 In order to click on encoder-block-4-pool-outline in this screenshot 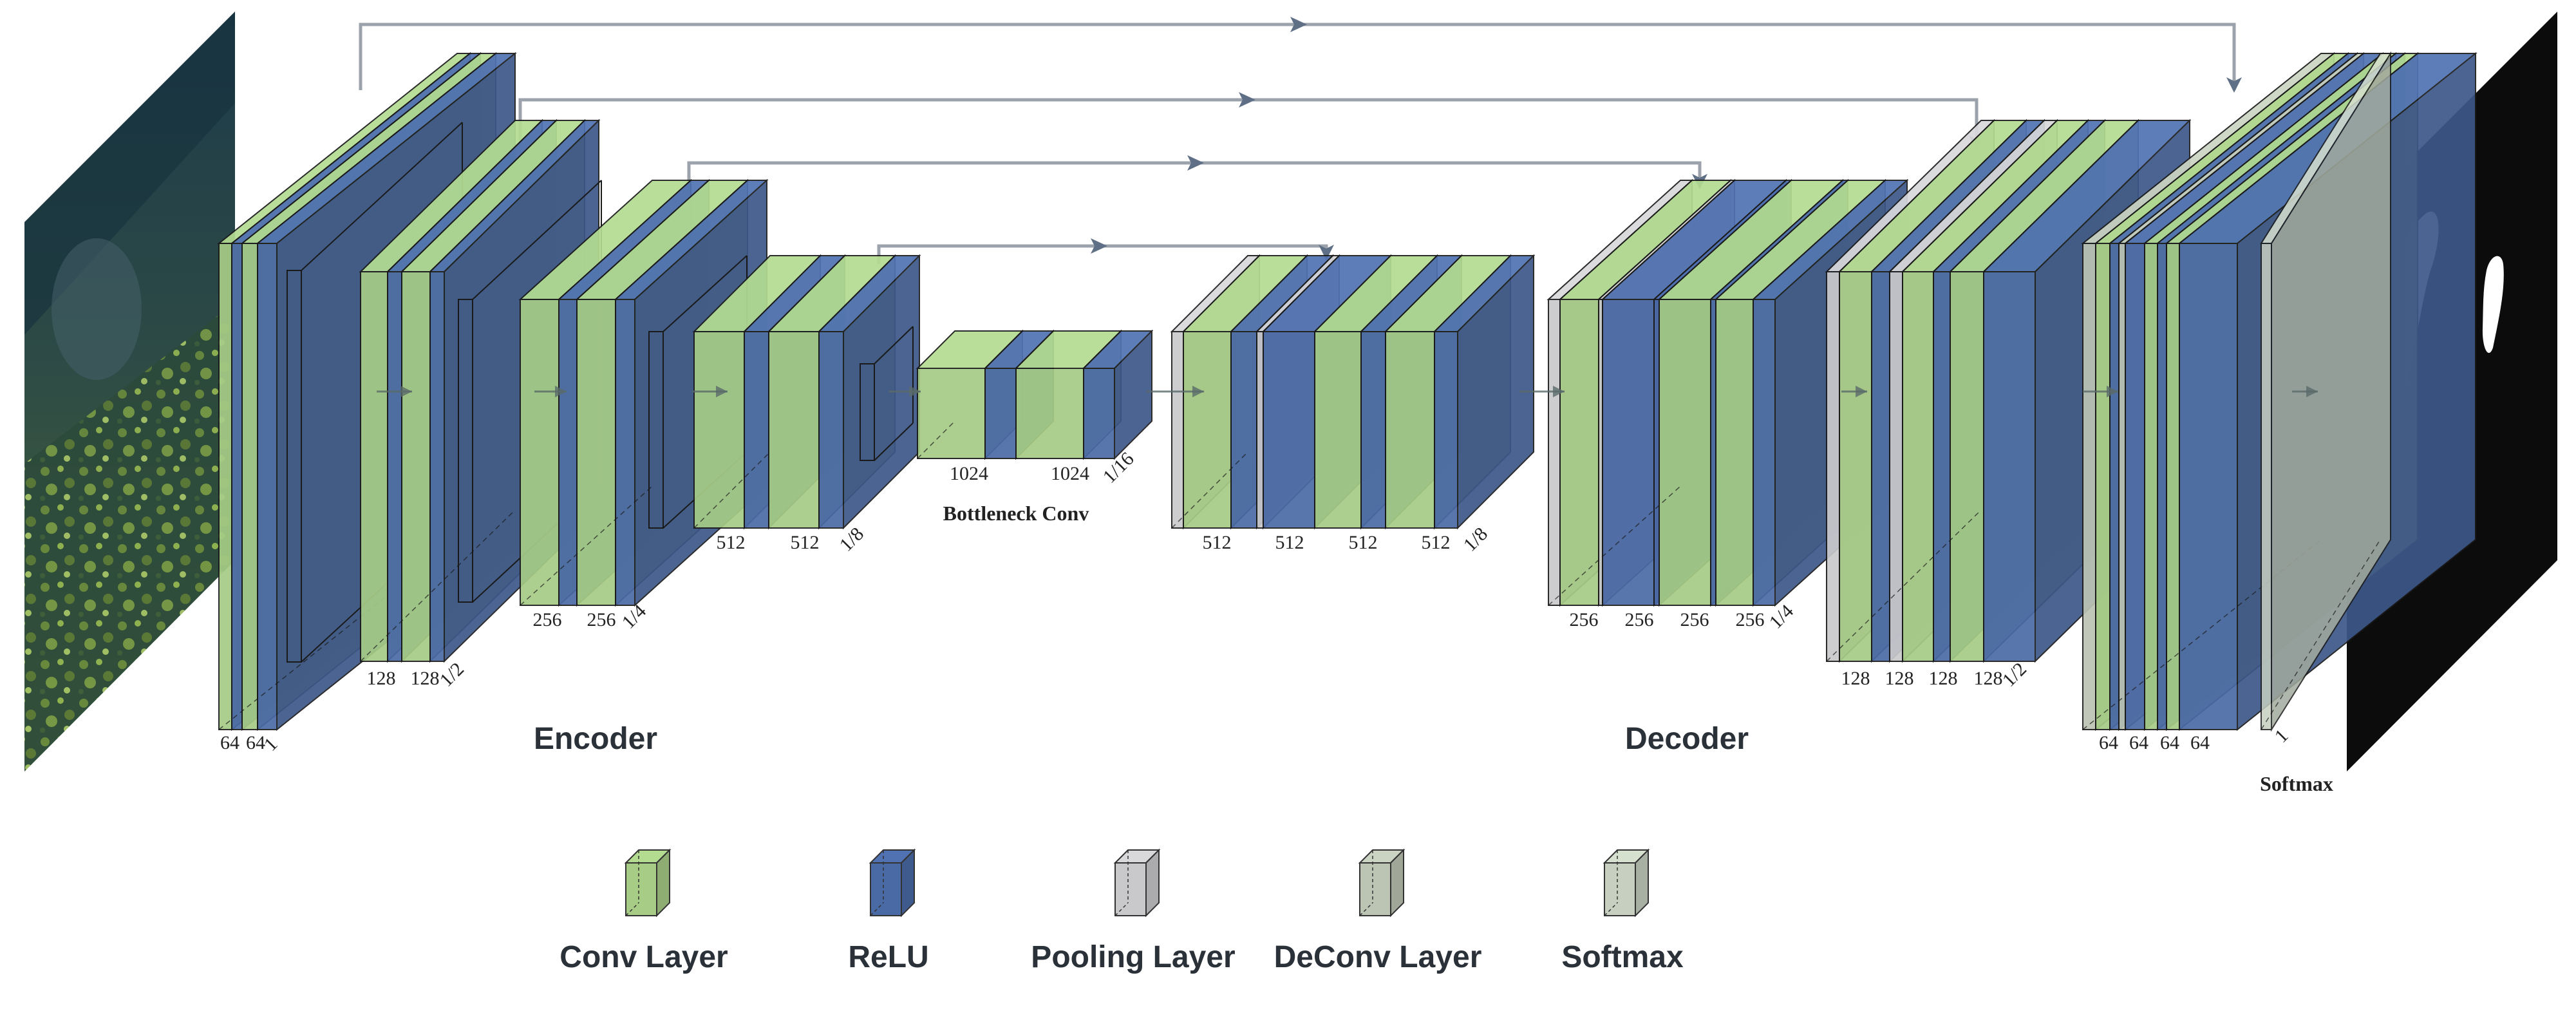, I will do `click(867, 412)`.